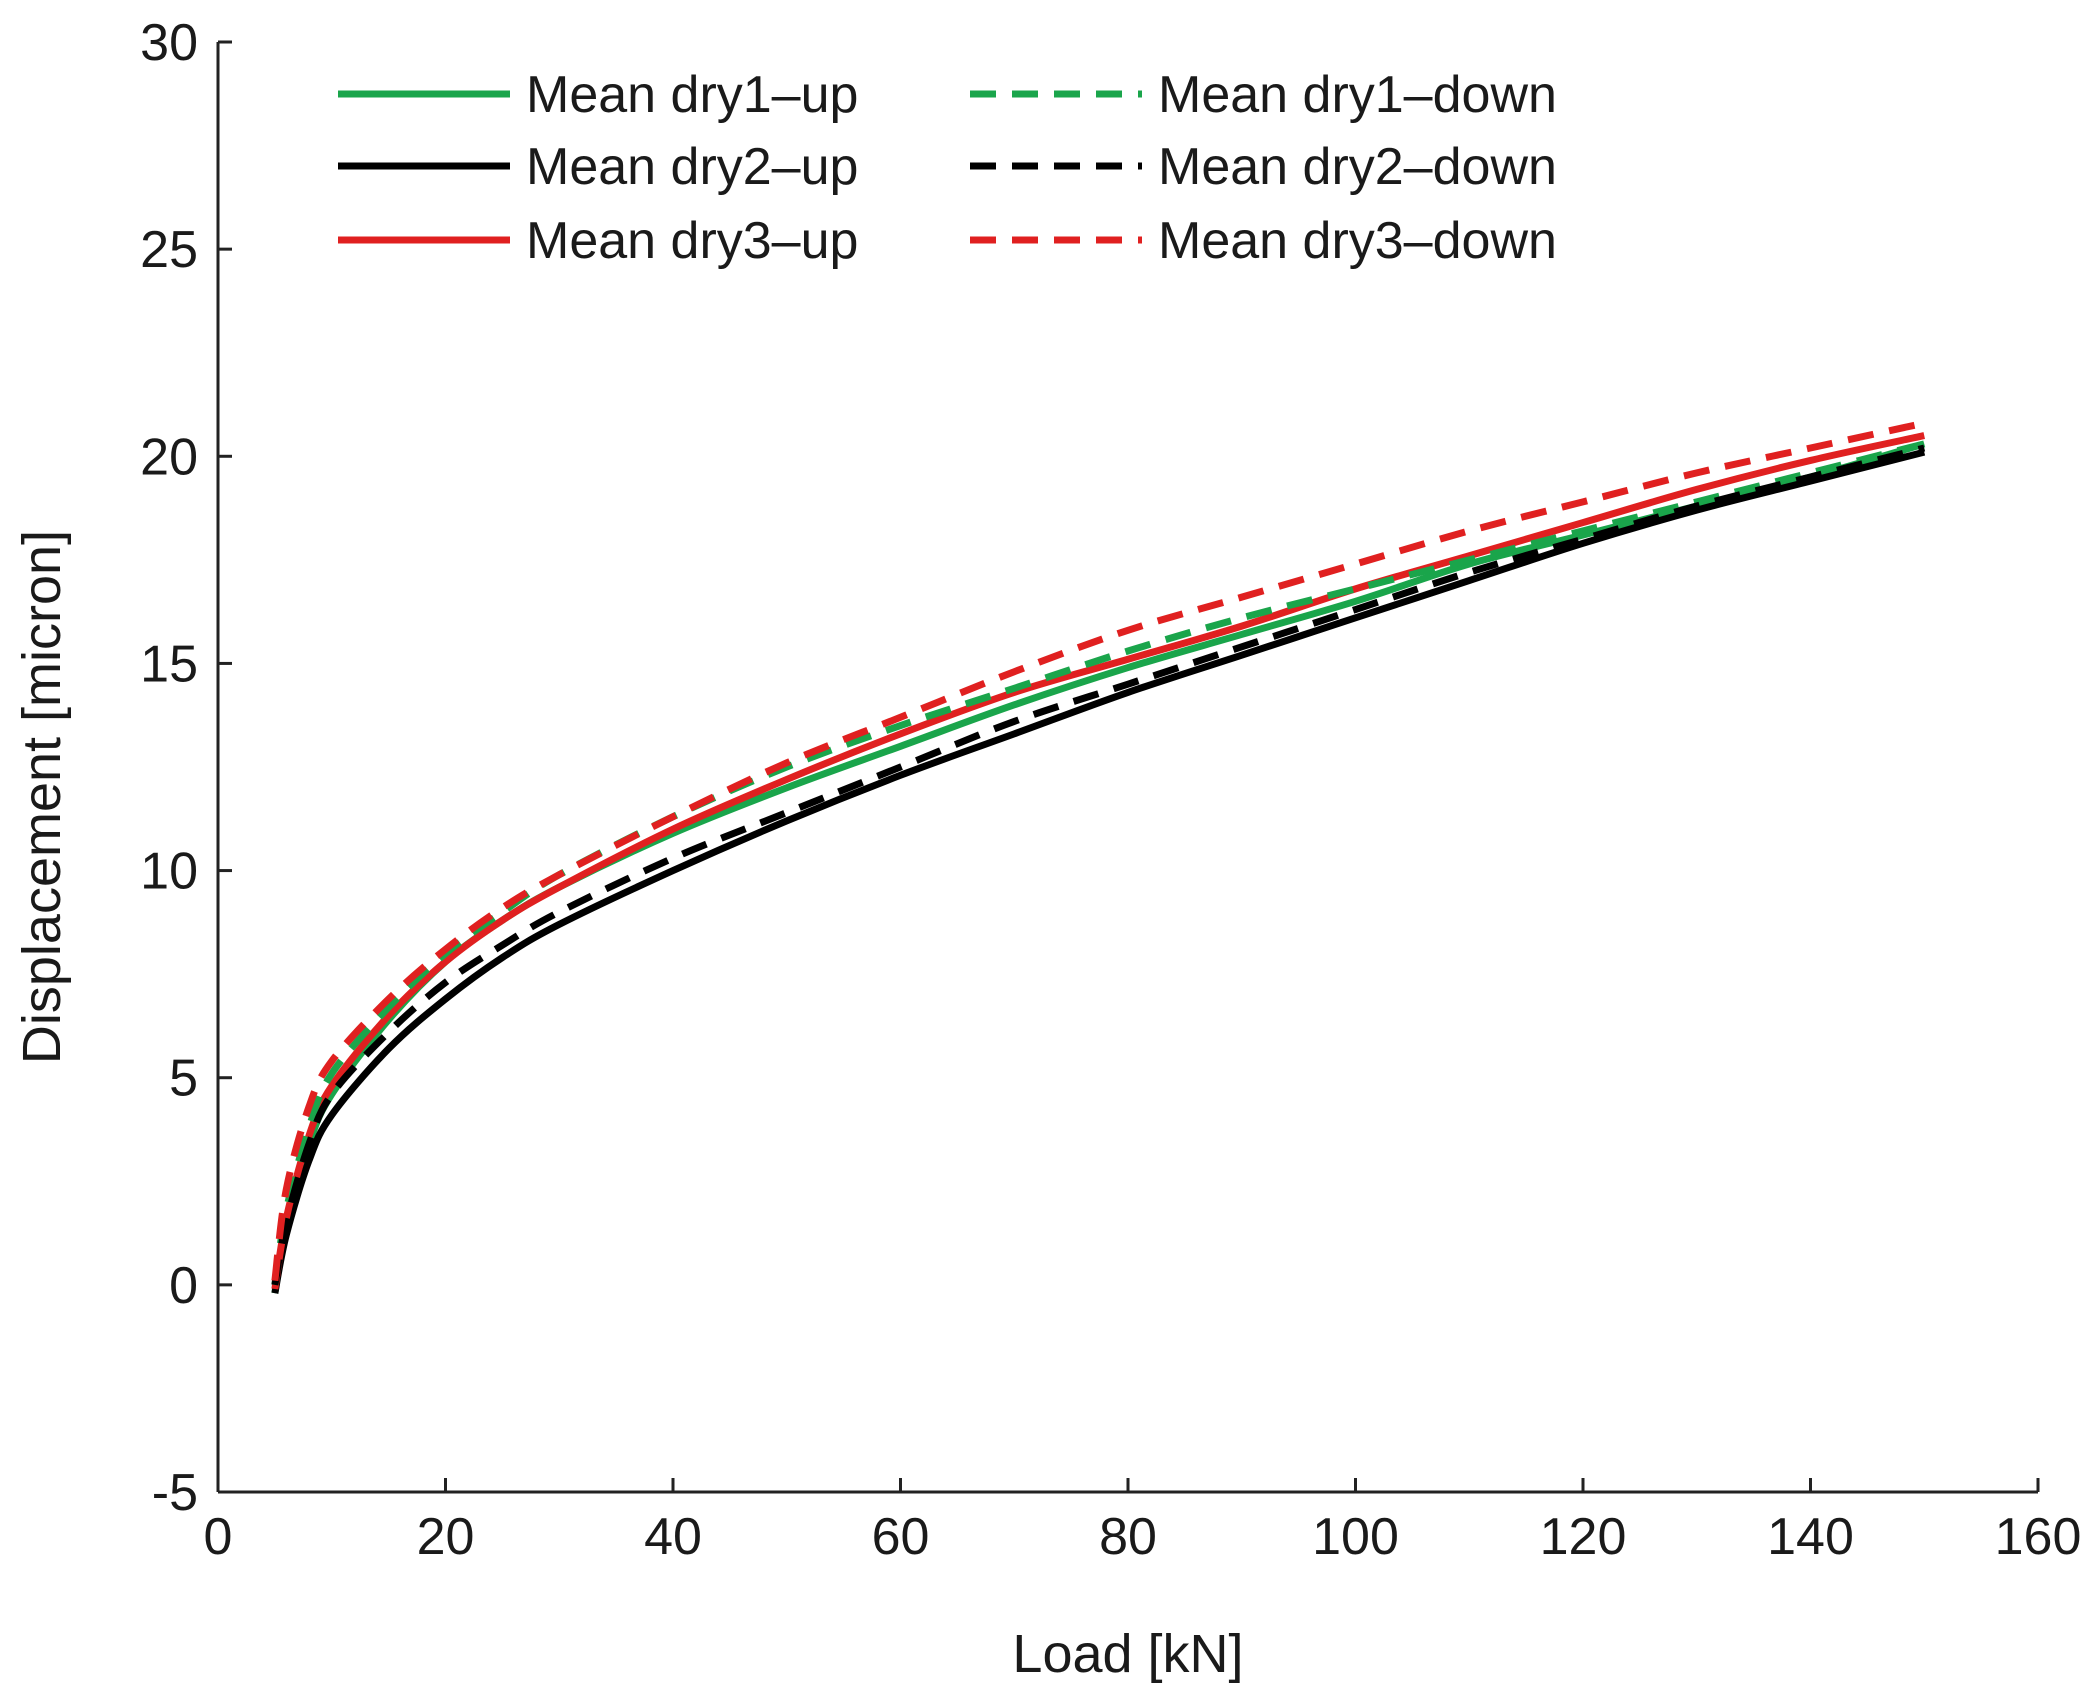 This screenshot has width=2098, height=1705. I want to click on x-ticks: 0 20 40 60 80 100 120 140 160, so click(1143, 1522).